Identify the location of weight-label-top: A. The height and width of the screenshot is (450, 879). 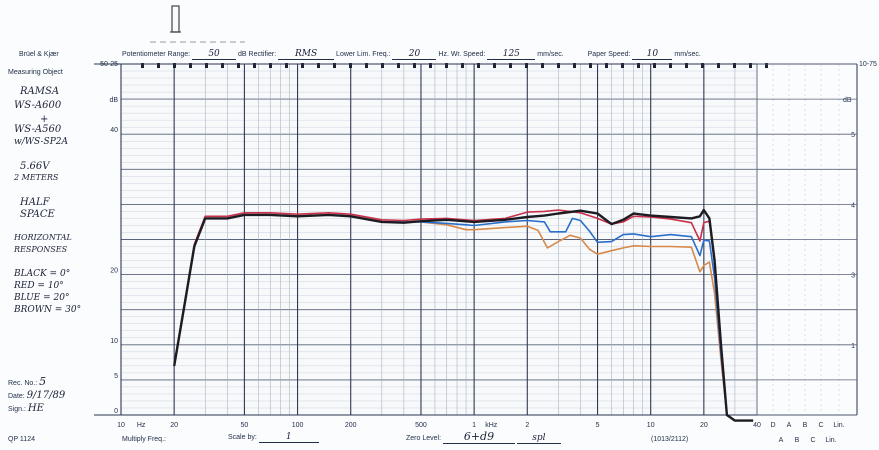
(789, 425).